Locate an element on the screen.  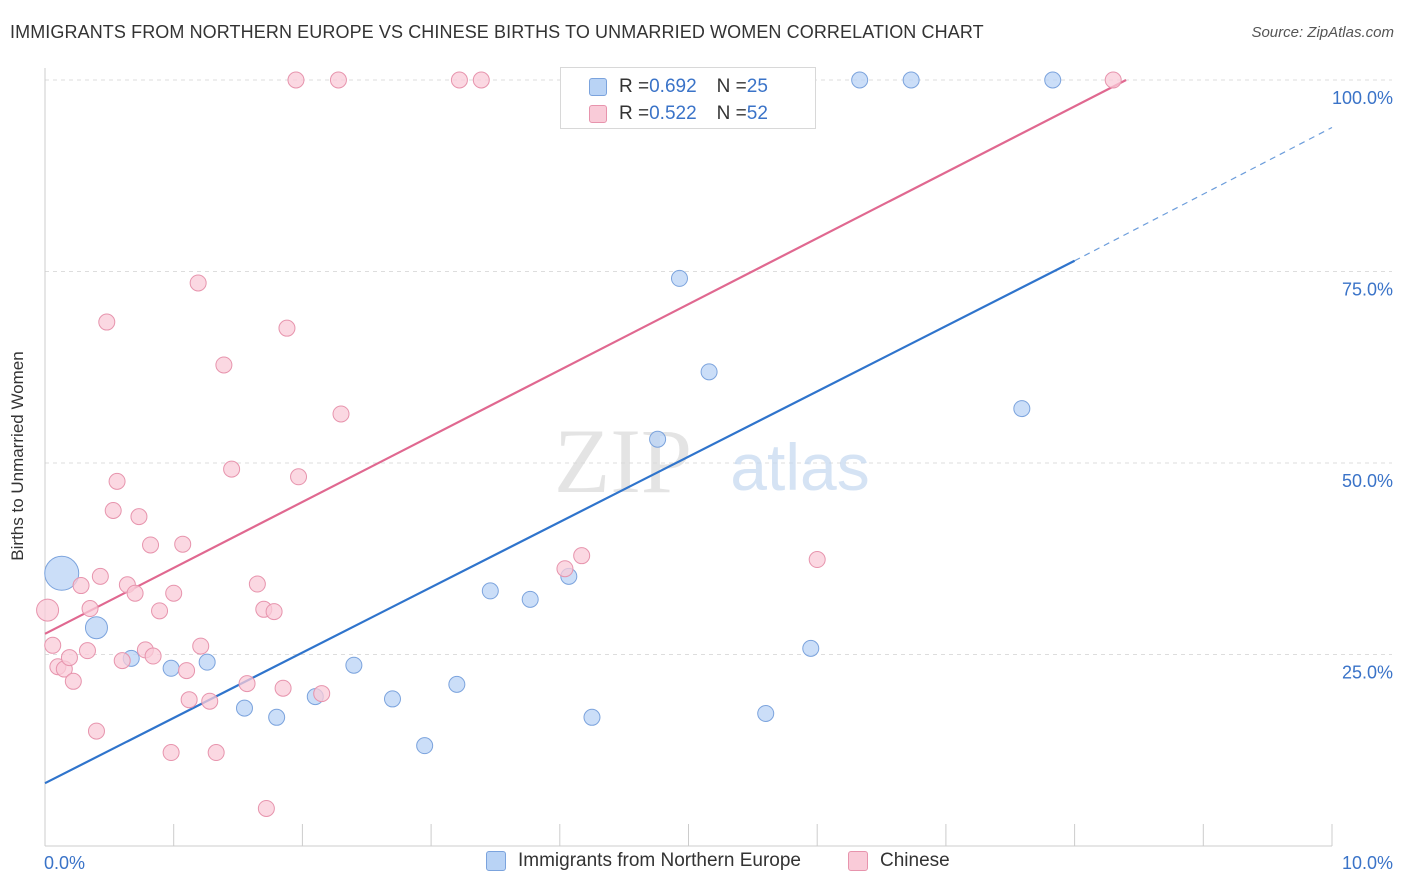
legend-swatch-immigrants is located at coordinates (496, 861).